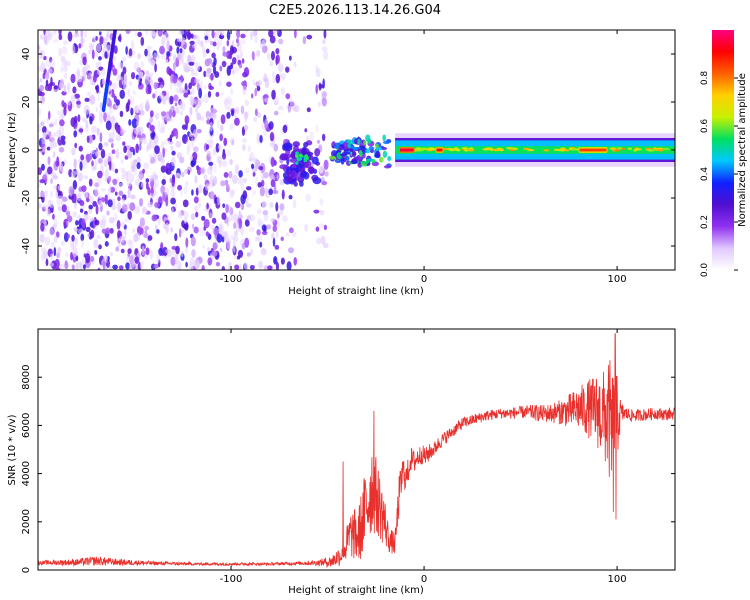 Image resolution: width=750 pixels, height=600 pixels. I want to click on onset-cluster-cell, so click(381, 159).